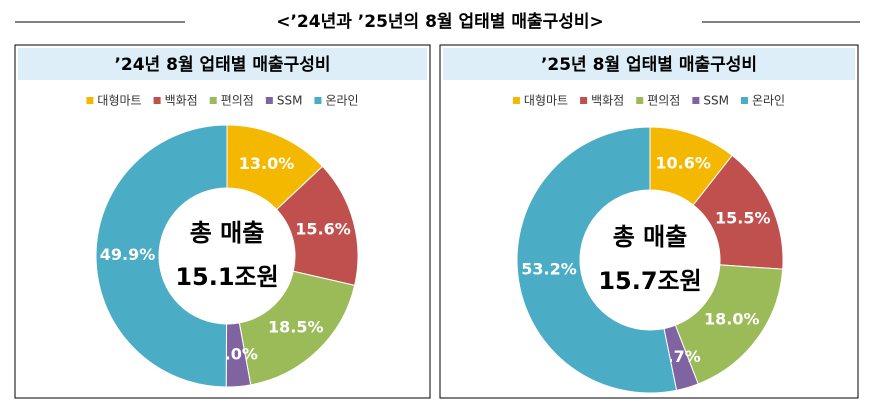 Image resolution: width=875 pixels, height=415 pixels. I want to click on chart-title: ’24년 8월 업태별 매출구성비, so click(222, 65).